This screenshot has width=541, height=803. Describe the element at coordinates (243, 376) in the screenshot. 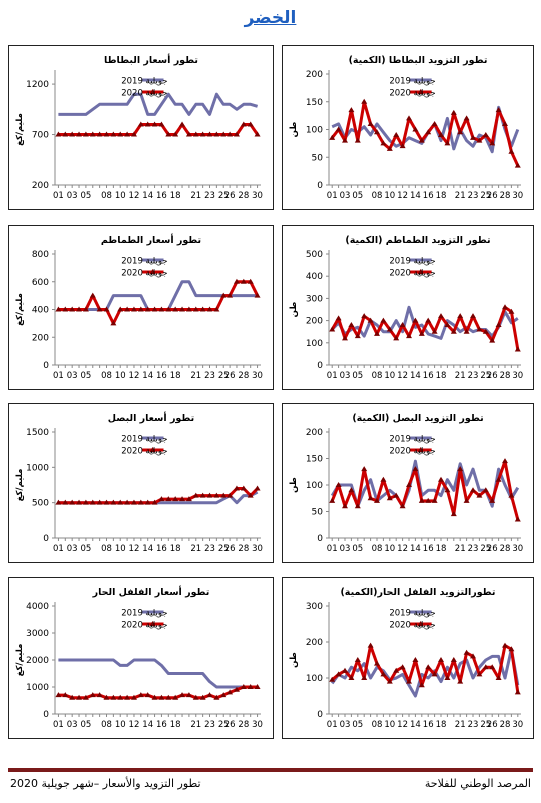

I see `x-tick-label: 28` at that location.